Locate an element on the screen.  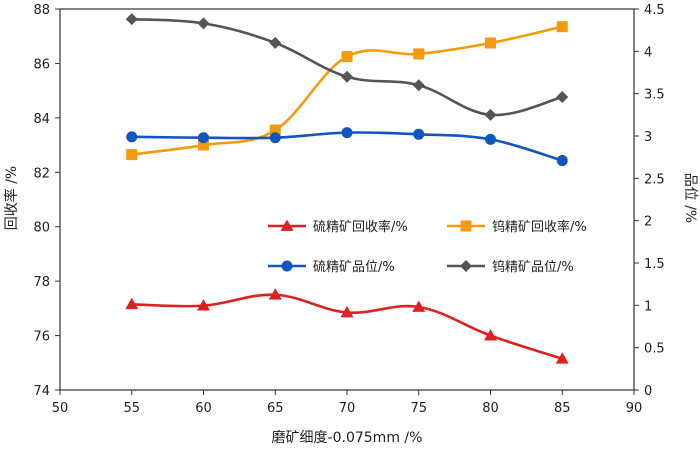
y-axis-right-label: 品位 /% is located at coordinates (690, 198).